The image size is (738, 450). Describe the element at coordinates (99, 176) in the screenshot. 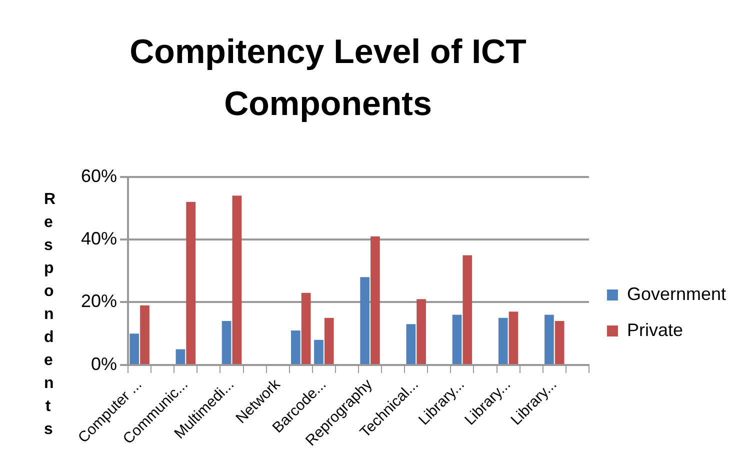

I see `y-tick-label: 60%` at that location.